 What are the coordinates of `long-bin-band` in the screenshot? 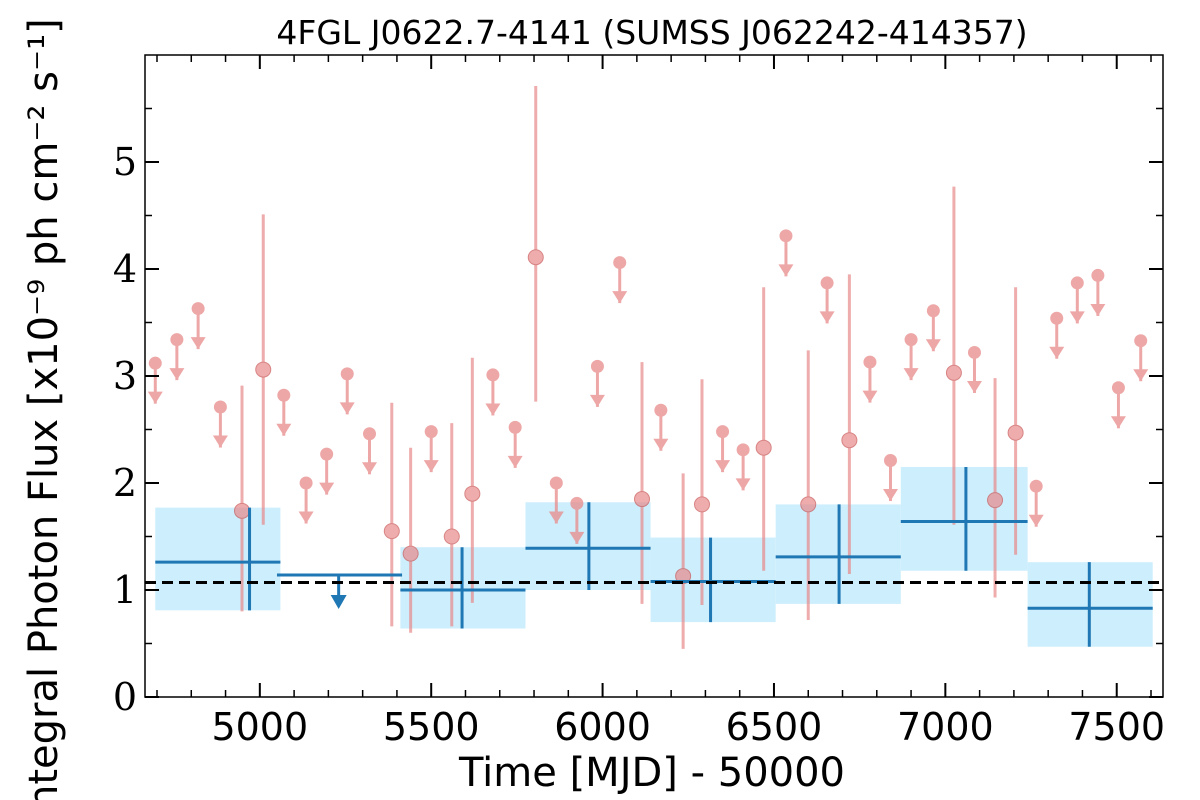 It's located at (964, 518).